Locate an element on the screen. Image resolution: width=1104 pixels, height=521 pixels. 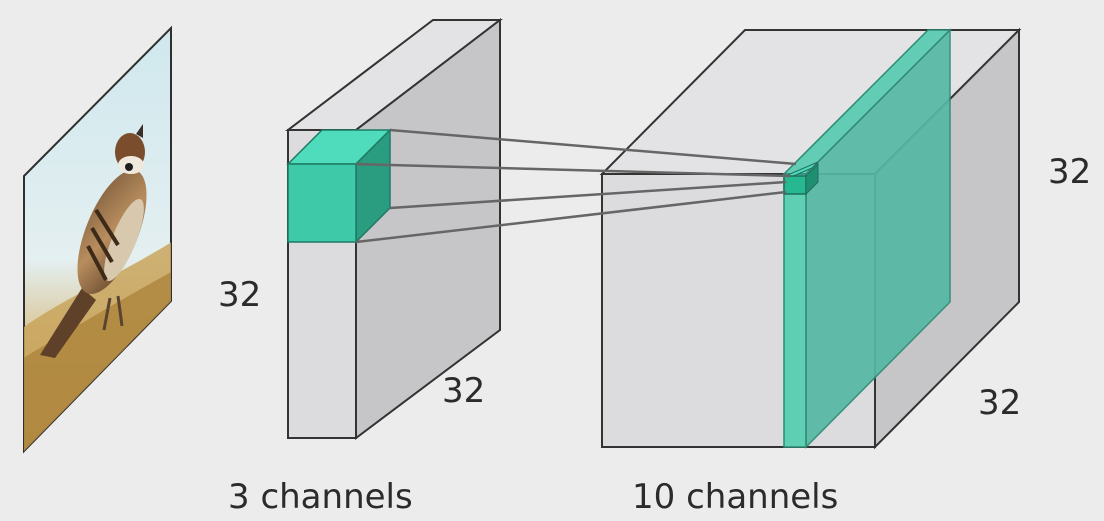
input-channels-label: 3 channels is located at coordinates (320, 497).